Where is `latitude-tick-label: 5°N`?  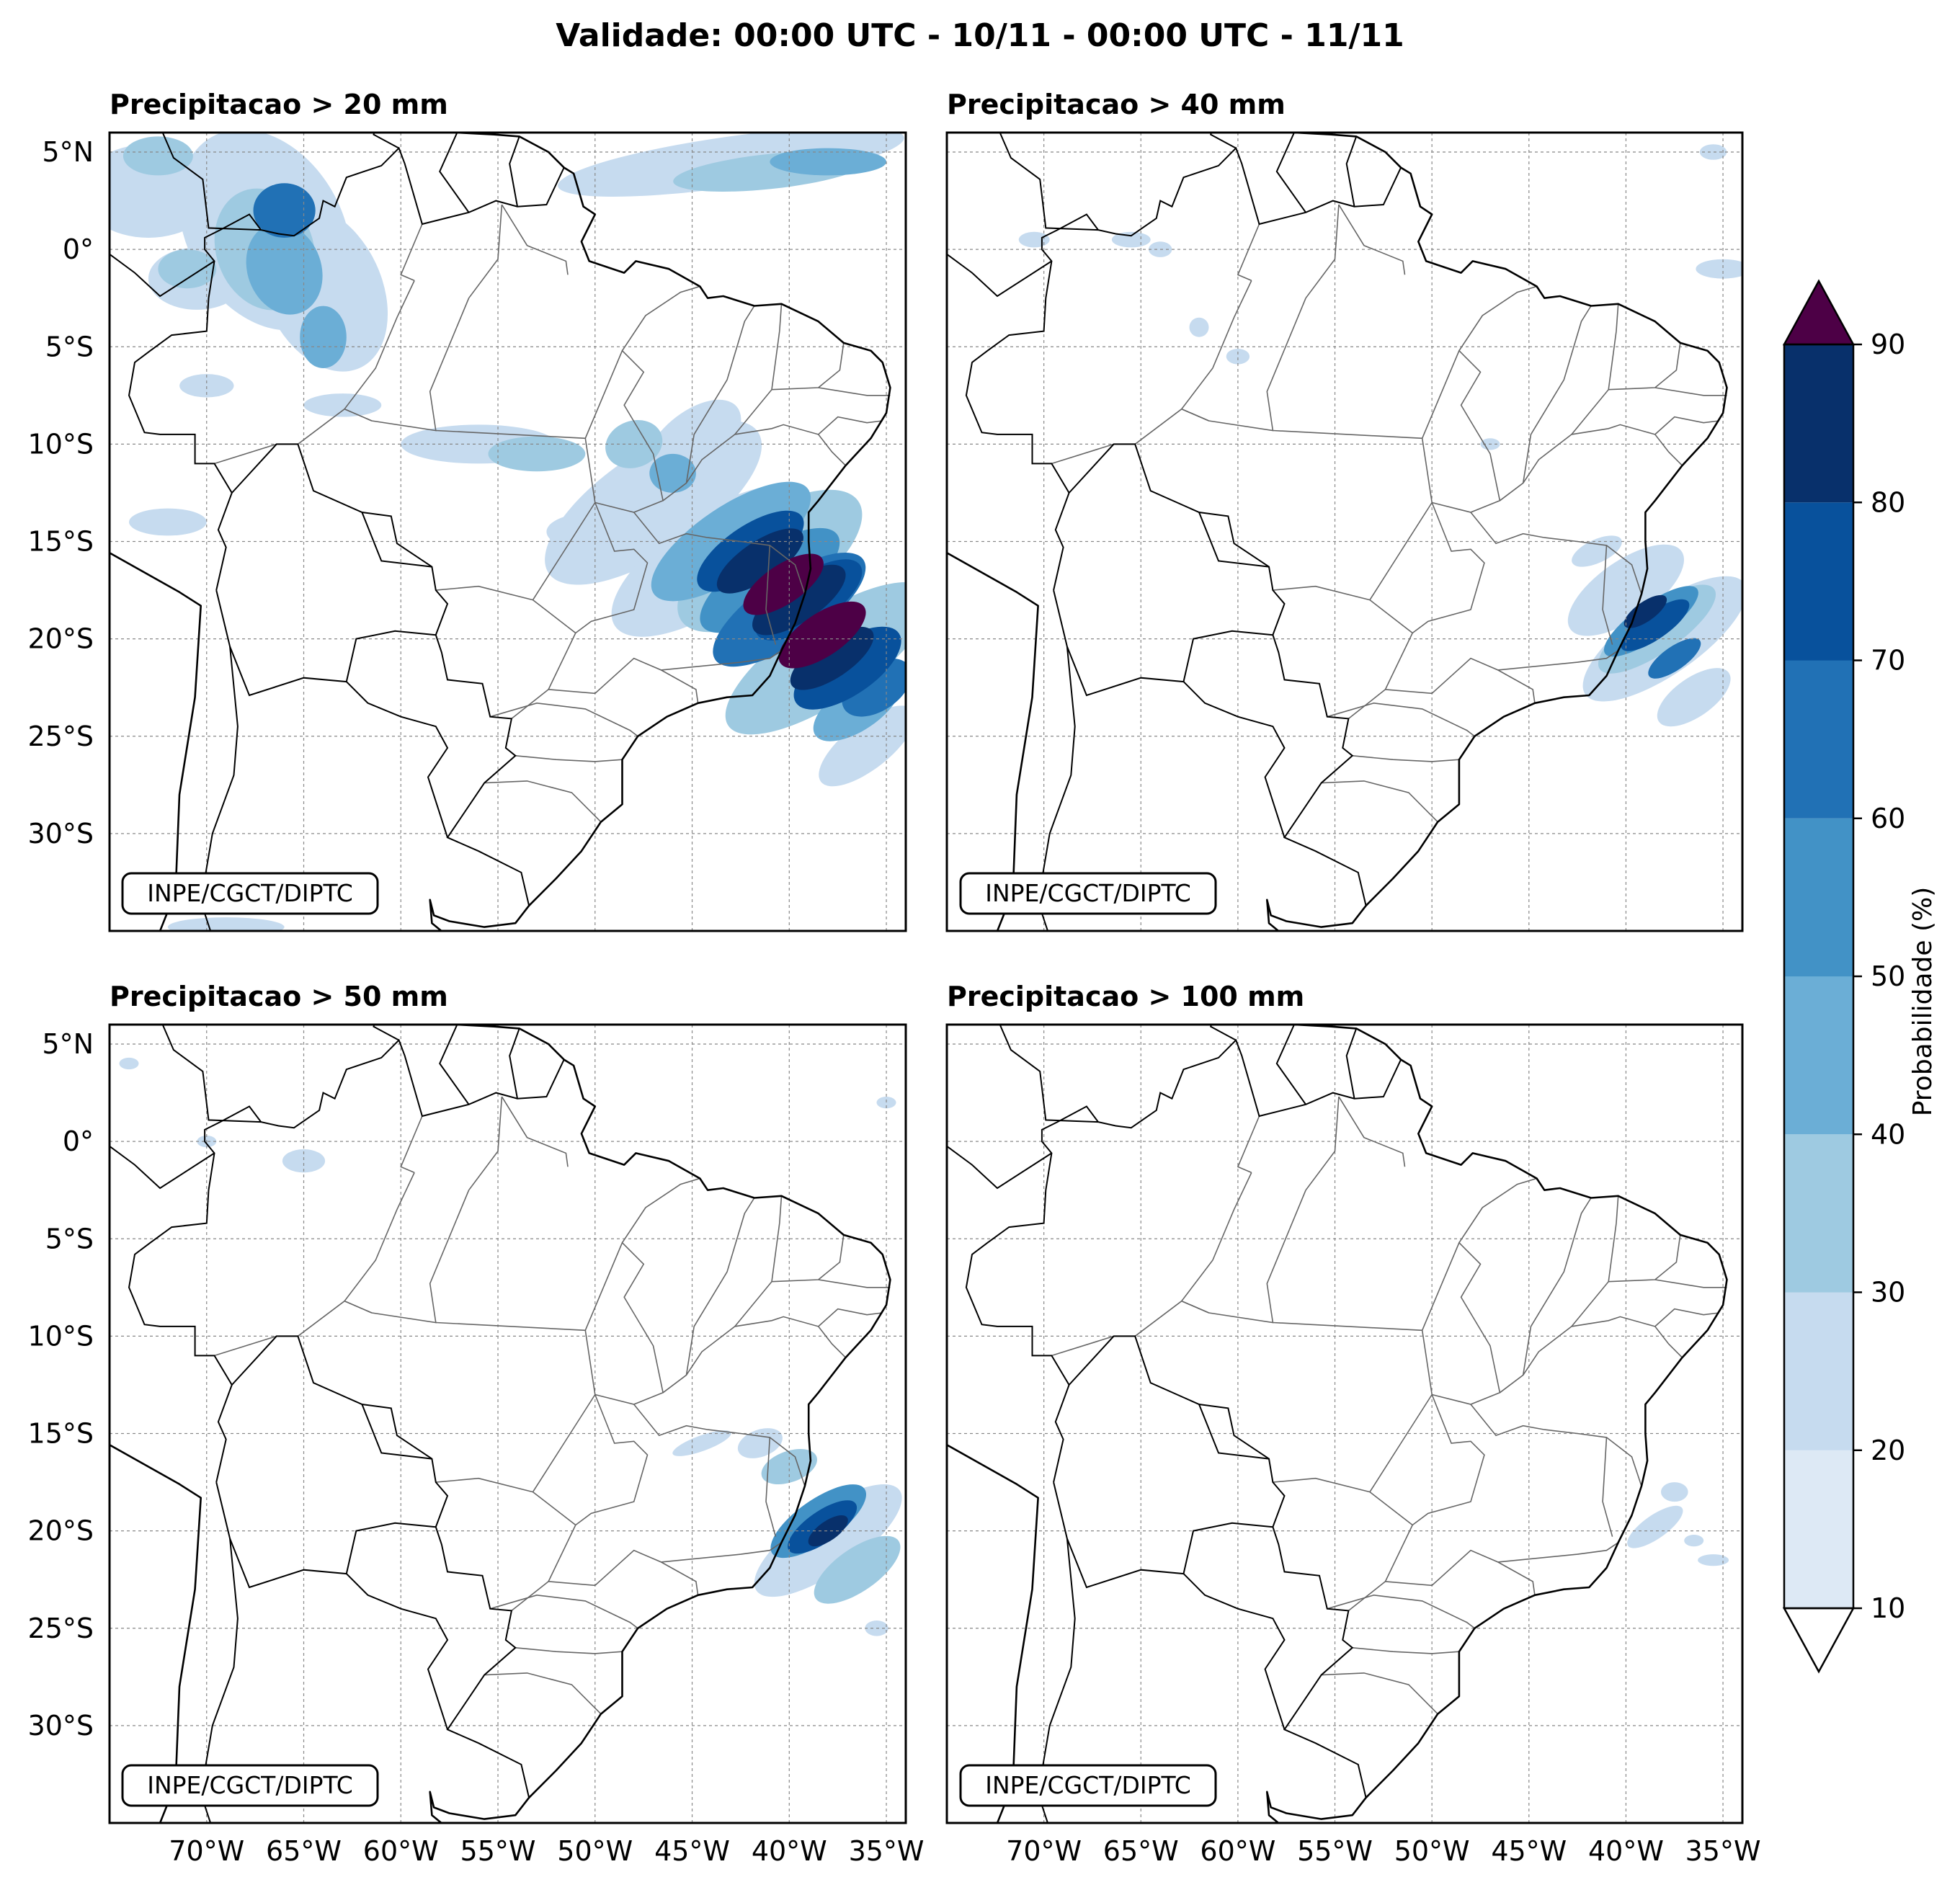
latitude-tick-label: 5°N is located at coordinates (68, 1044).